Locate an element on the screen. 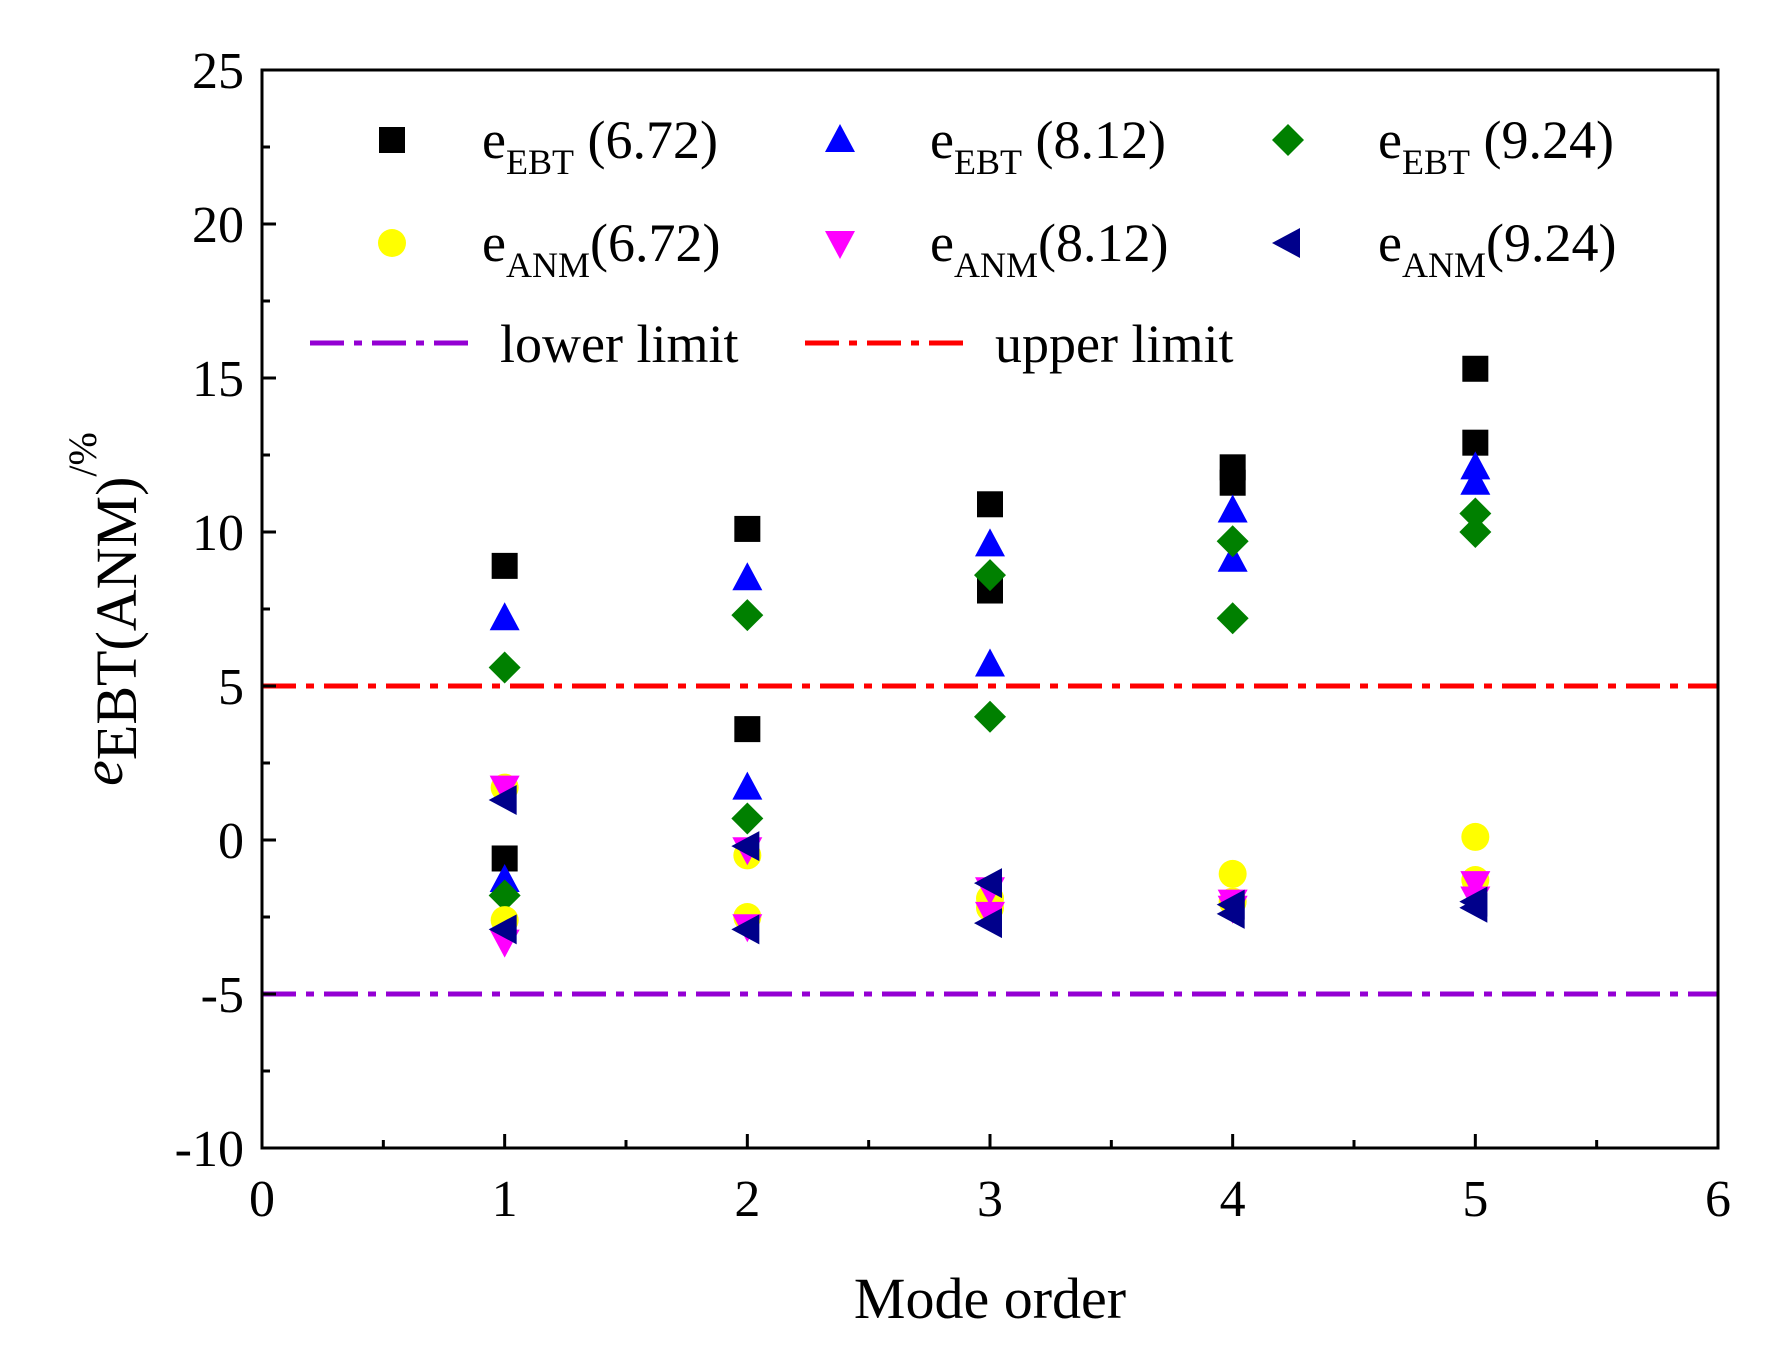  legend-label: upper limit is located at coordinates (1114, 344).